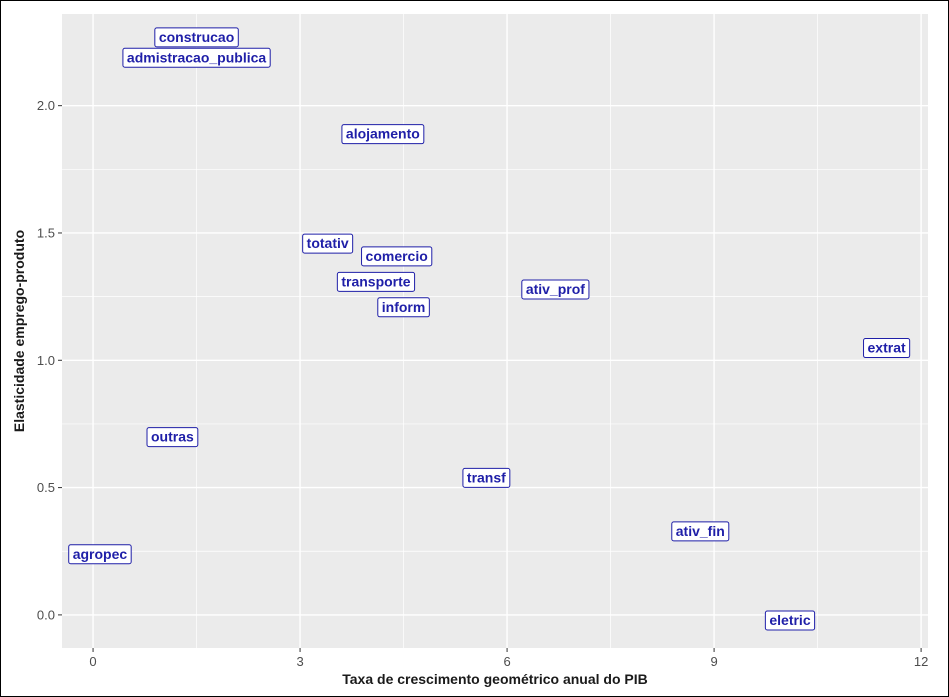 The height and width of the screenshot is (697, 949). I want to click on point-comercio: comercio, so click(397, 256).